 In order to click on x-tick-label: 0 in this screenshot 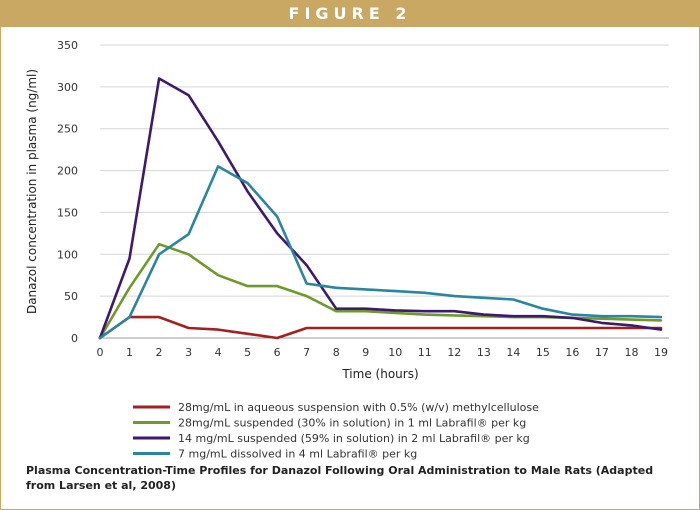, I will do `click(100, 352)`.